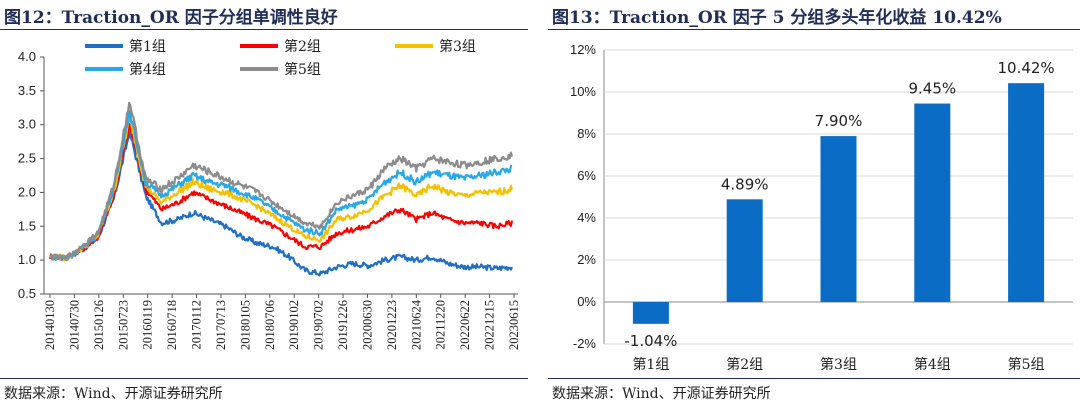  Describe the element at coordinates (932, 364) in the screenshot. I see `category-label: 第4组` at that location.